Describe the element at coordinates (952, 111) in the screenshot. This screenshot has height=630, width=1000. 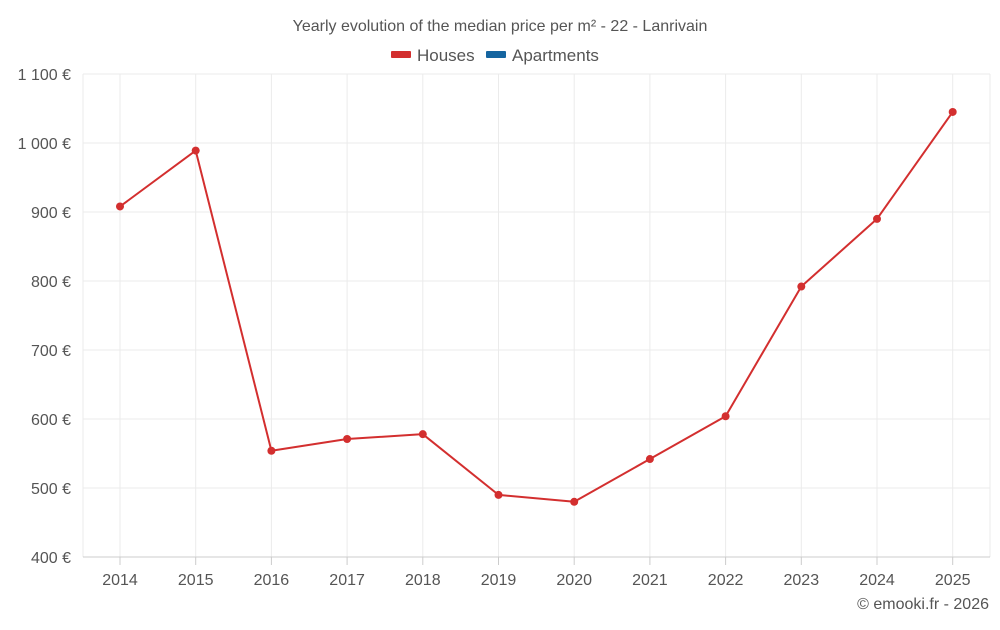
I see `data-point-houses-2025` at that location.